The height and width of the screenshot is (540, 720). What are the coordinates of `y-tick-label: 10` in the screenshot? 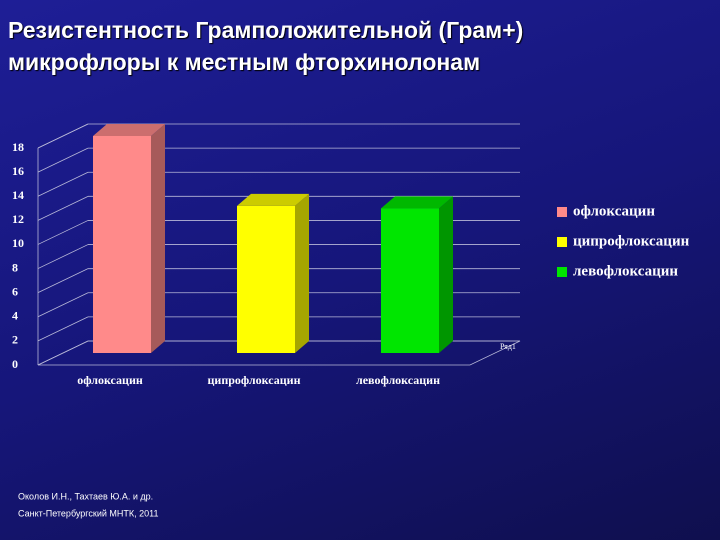 It's located at (18, 243).